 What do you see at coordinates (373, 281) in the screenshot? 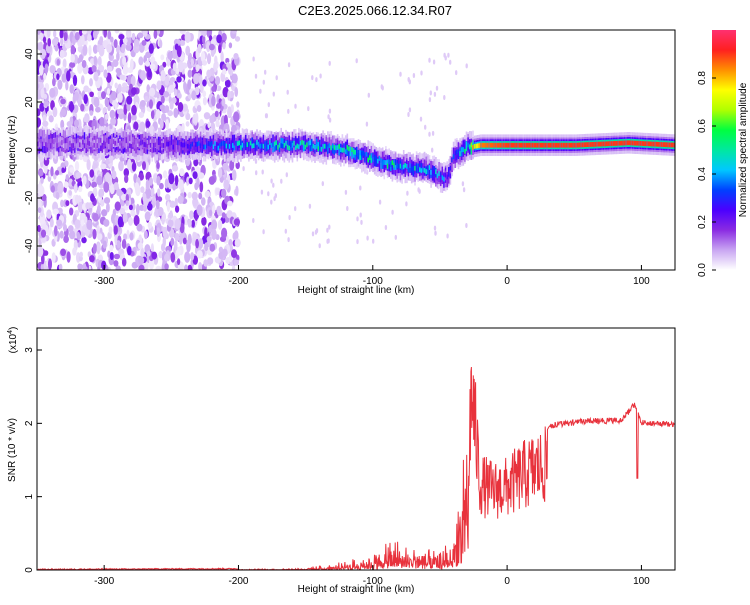
I see `spectrogram-x-tick-label: -100` at bounding box center [373, 281].